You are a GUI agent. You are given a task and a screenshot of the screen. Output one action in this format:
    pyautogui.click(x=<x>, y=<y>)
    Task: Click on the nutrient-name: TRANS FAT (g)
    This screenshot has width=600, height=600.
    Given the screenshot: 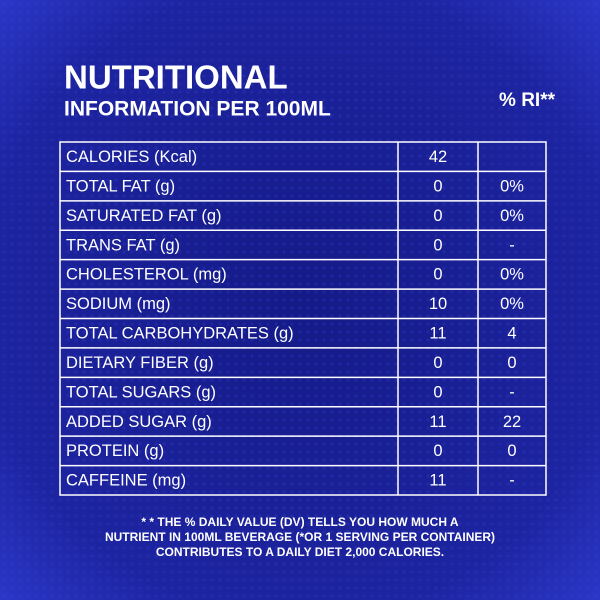 What is the action you would take?
    pyautogui.click(x=123, y=245)
    